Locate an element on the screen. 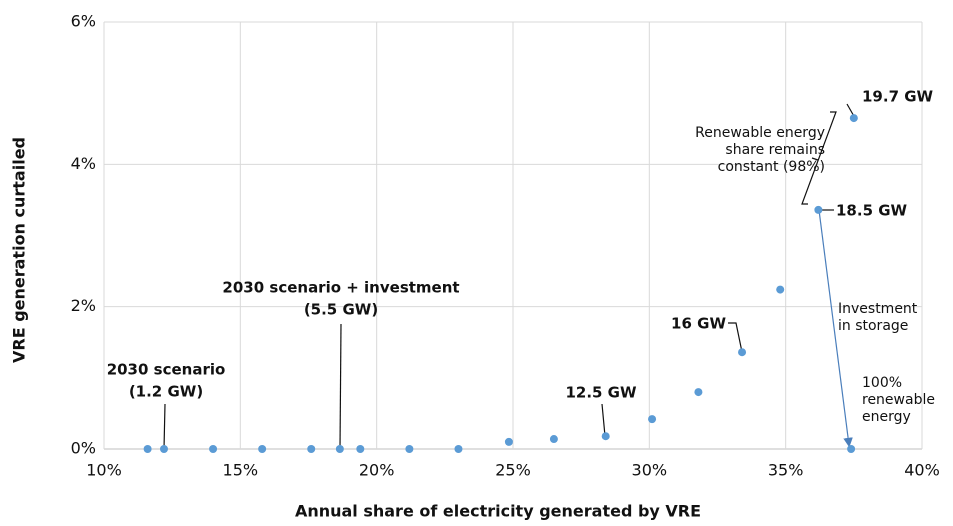 Image resolution: width=953 pixels, height=526 pixels. annotation: 18.5 GW is located at coordinates (872, 211).